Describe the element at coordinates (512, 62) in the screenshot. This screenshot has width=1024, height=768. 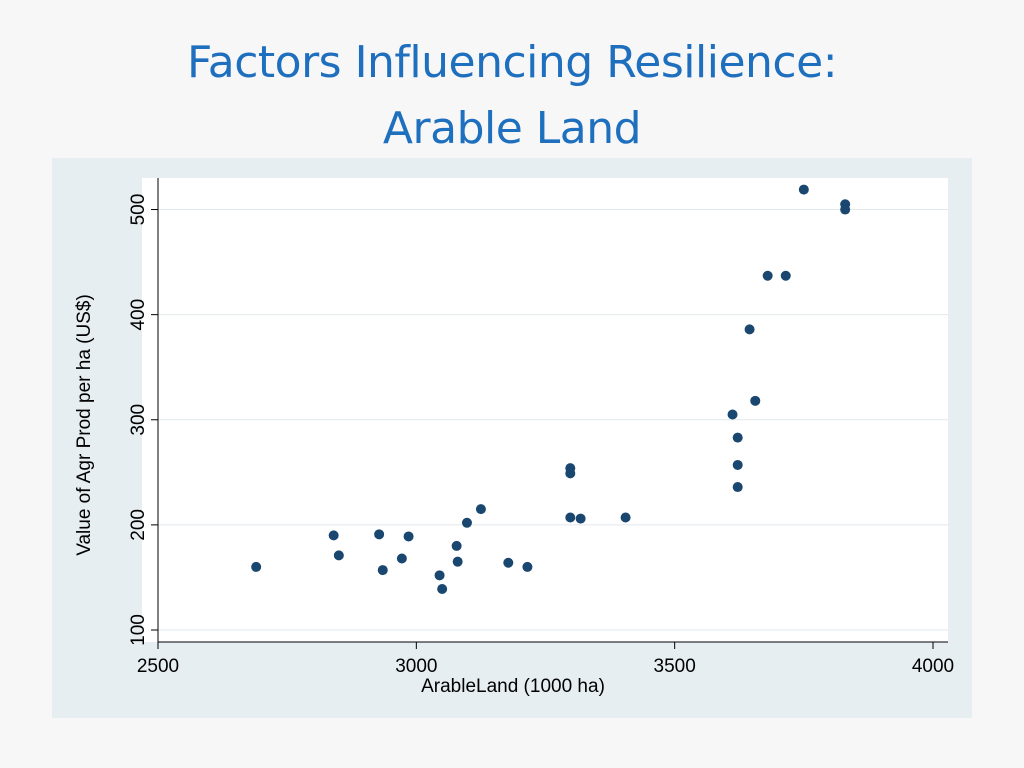
I see `title-line-1: Factors Influencing Resilience:` at that location.